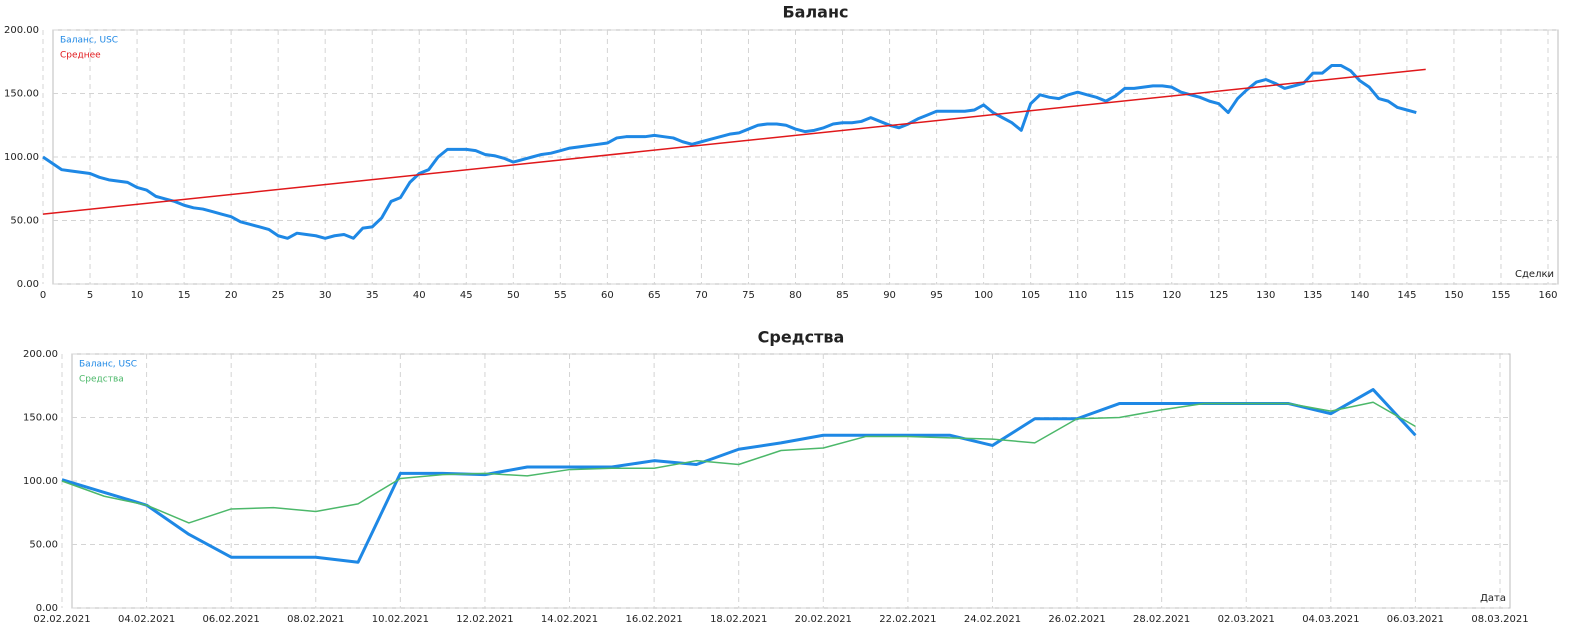  What do you see at coordinates (1218, 295) in the screenshot?
I see `x-tick-label: 125` at bounding box center [1218, 295].